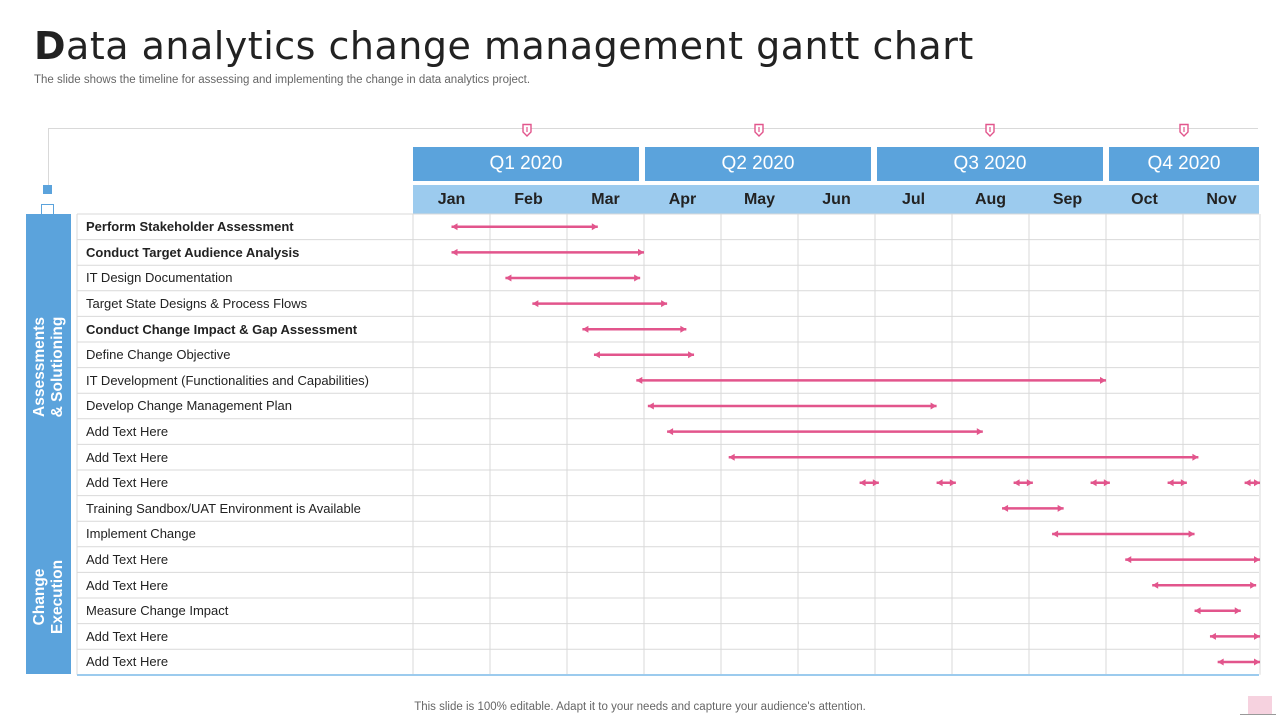 The height and width of the screenshot is (720, 1280). Describe the element at coordinates (48, 367) in the screenshot. I see `phase-assessments: Assessments & Solutioning` at that location.